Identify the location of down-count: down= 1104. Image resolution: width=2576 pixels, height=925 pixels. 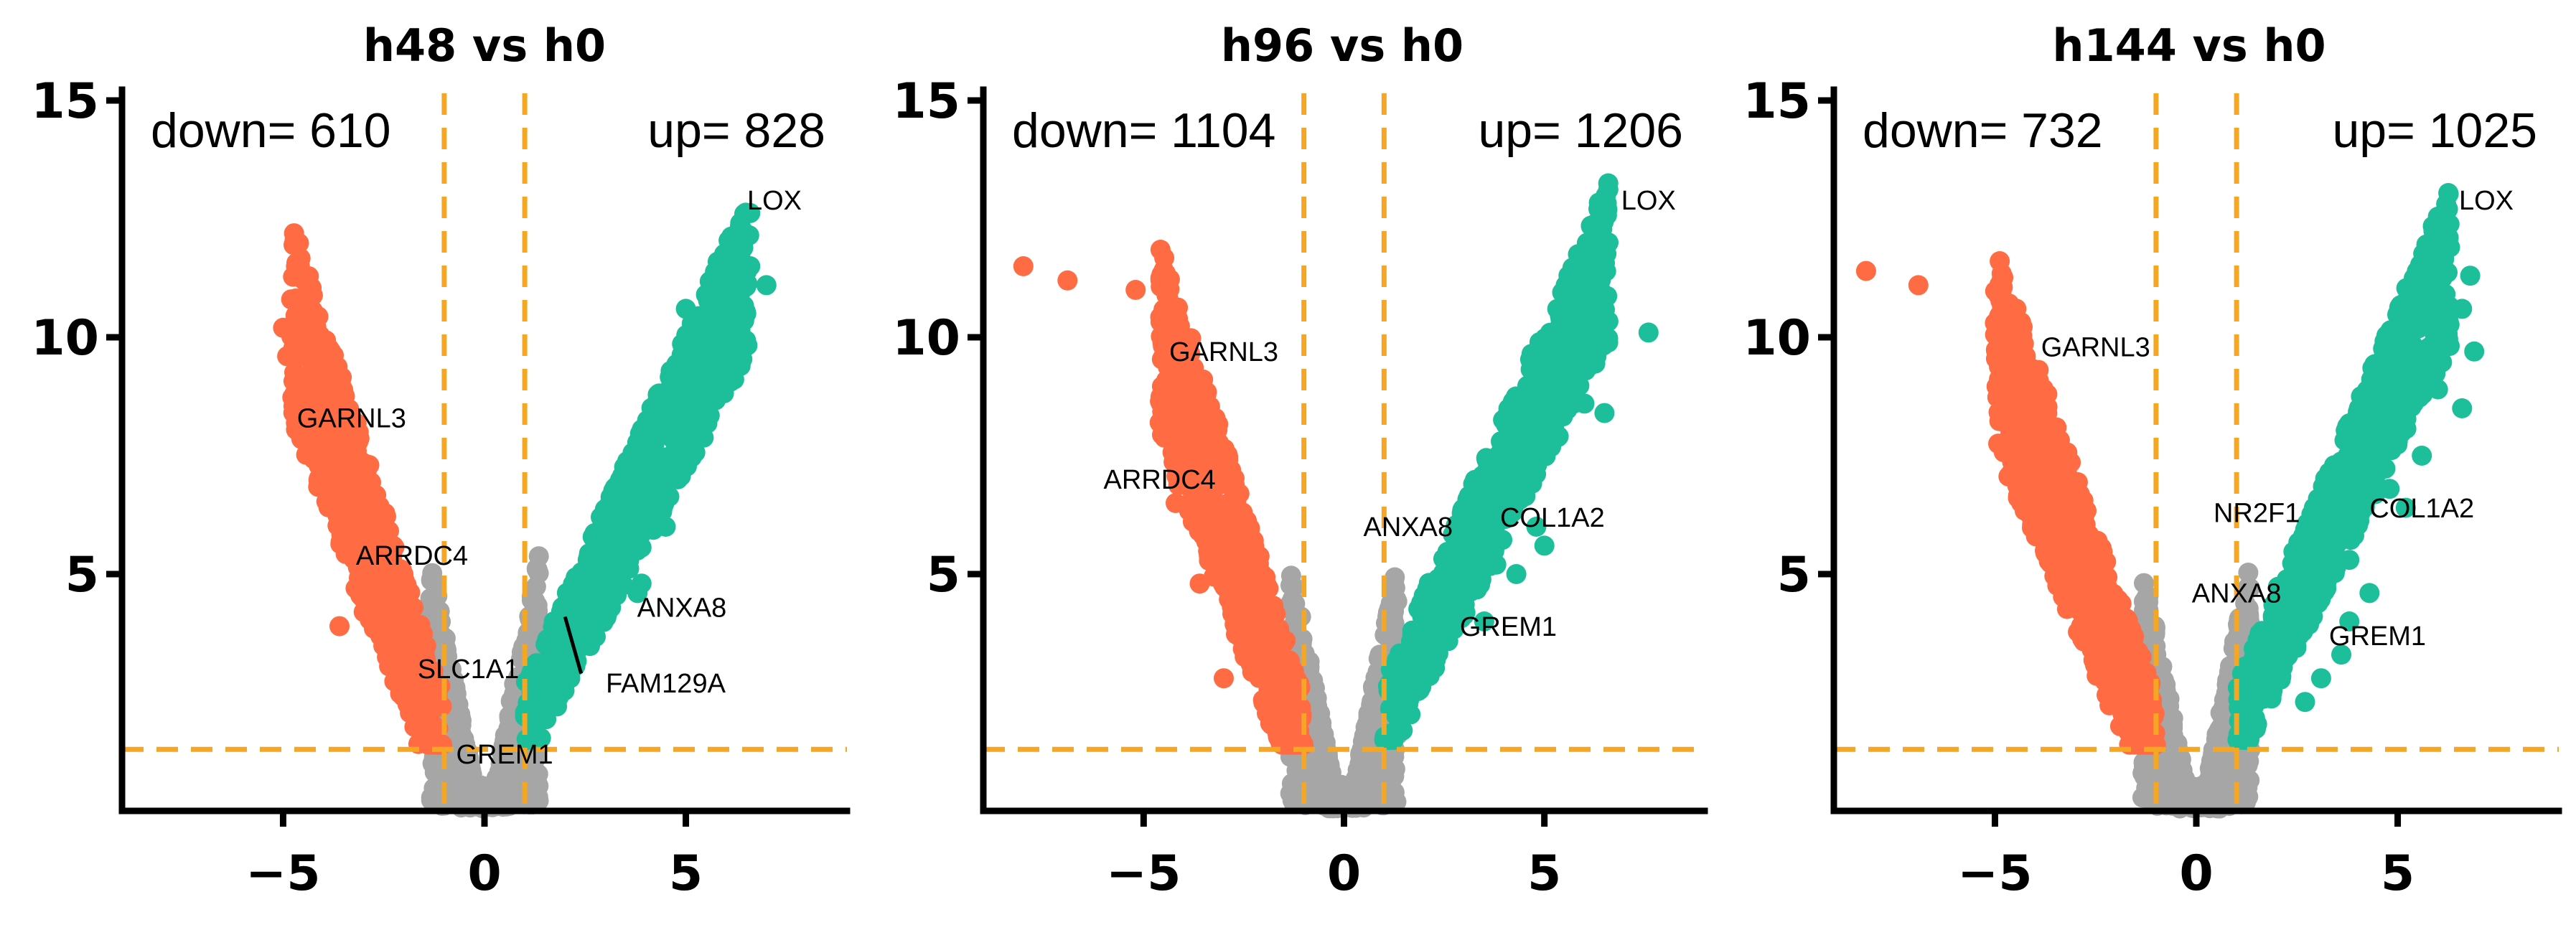
(1143, 130).